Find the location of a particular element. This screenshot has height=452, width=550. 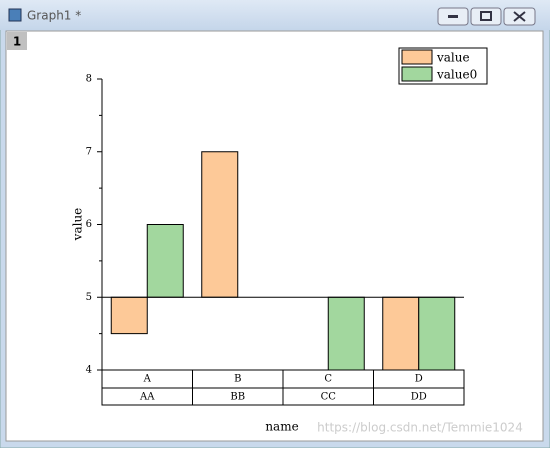

y-axis-label: value is located at coordinates (78, 225).